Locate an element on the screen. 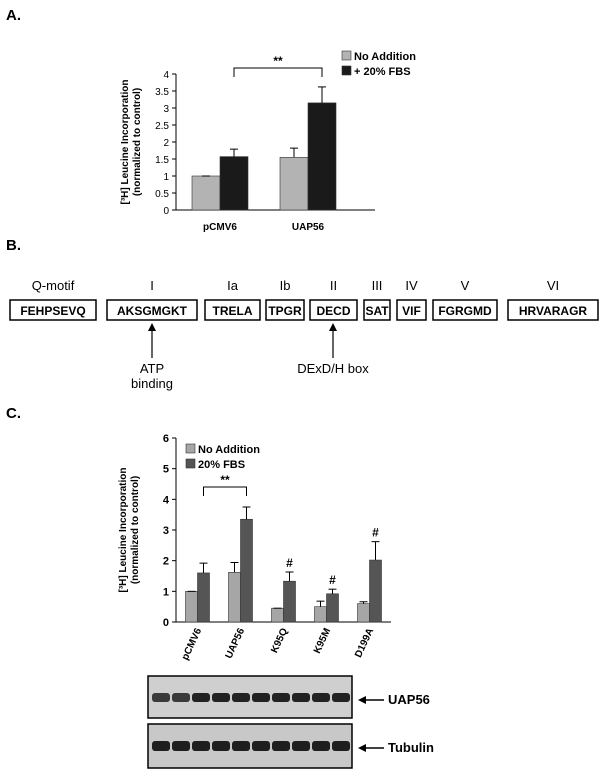 This screenshot has width=608, height=781. motif-name: III is located at coordinates (377, 285).